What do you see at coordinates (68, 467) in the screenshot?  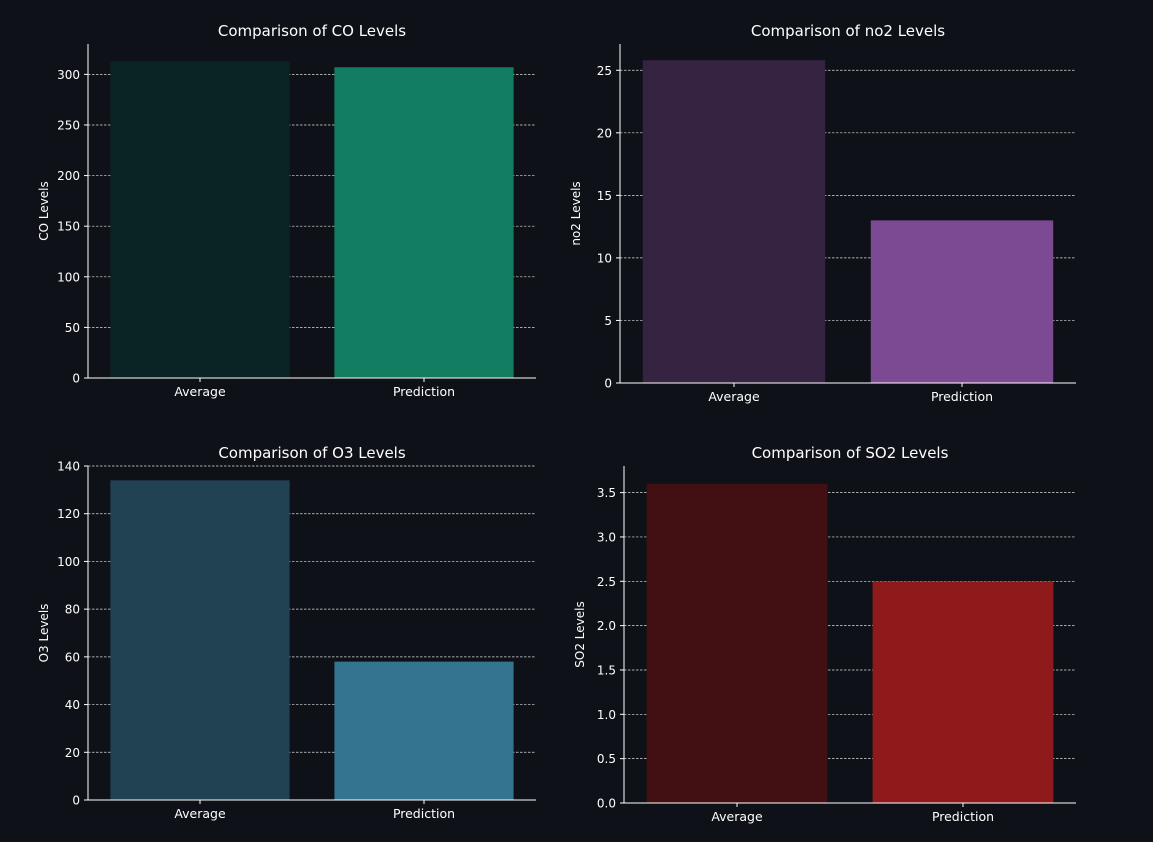 I see `y-tick-label: 140` at bounding box center [68, 467].